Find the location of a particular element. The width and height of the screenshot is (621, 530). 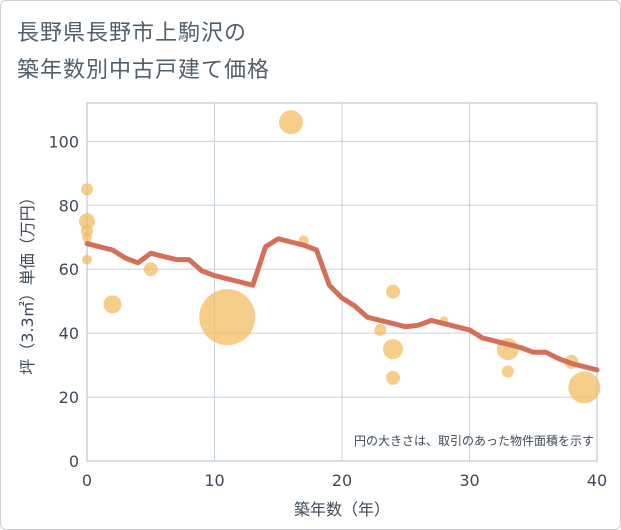

x-tick-label: 10 is located at coordinates (214, 480).